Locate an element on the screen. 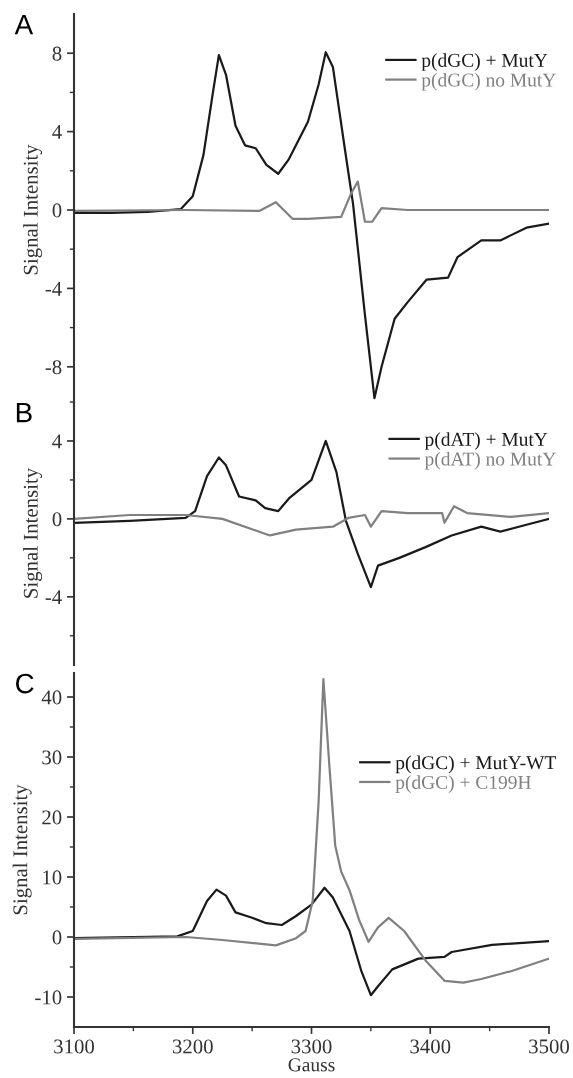 This screenshot has width=573, height=1078. legend-label: p(dAT) + MutY is located at coordinates (486, 441).